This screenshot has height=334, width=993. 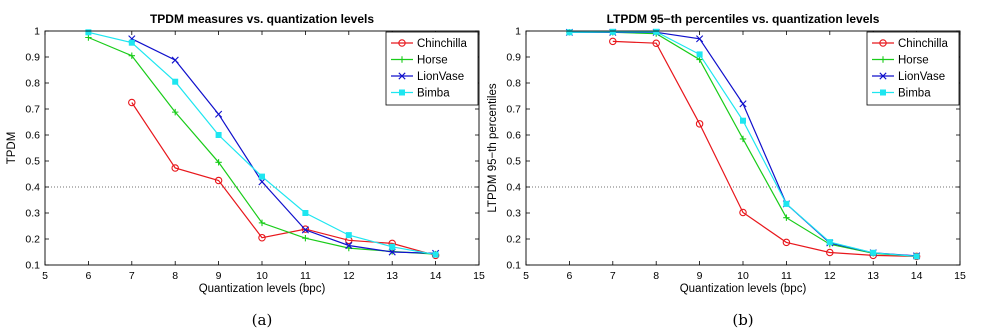 What do you see at coordinates (219, 276) in the screenshot?
I see `x-tick-label: 9` at bounding box center [219, 276].